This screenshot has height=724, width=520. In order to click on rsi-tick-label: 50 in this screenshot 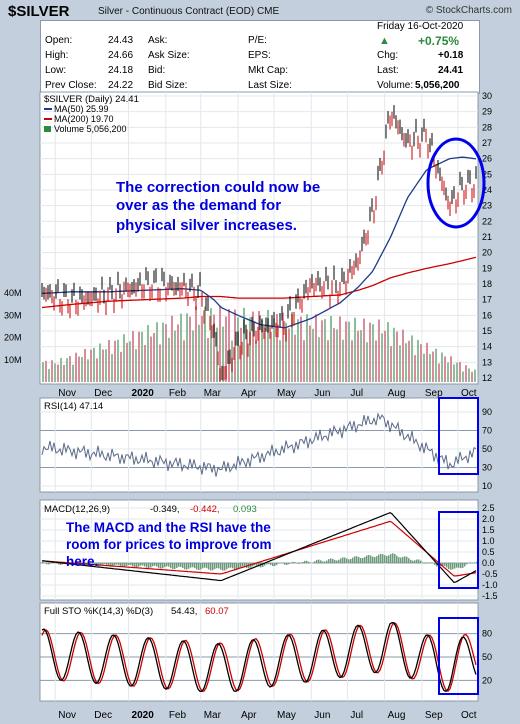, I will do `click(487, 449)`.